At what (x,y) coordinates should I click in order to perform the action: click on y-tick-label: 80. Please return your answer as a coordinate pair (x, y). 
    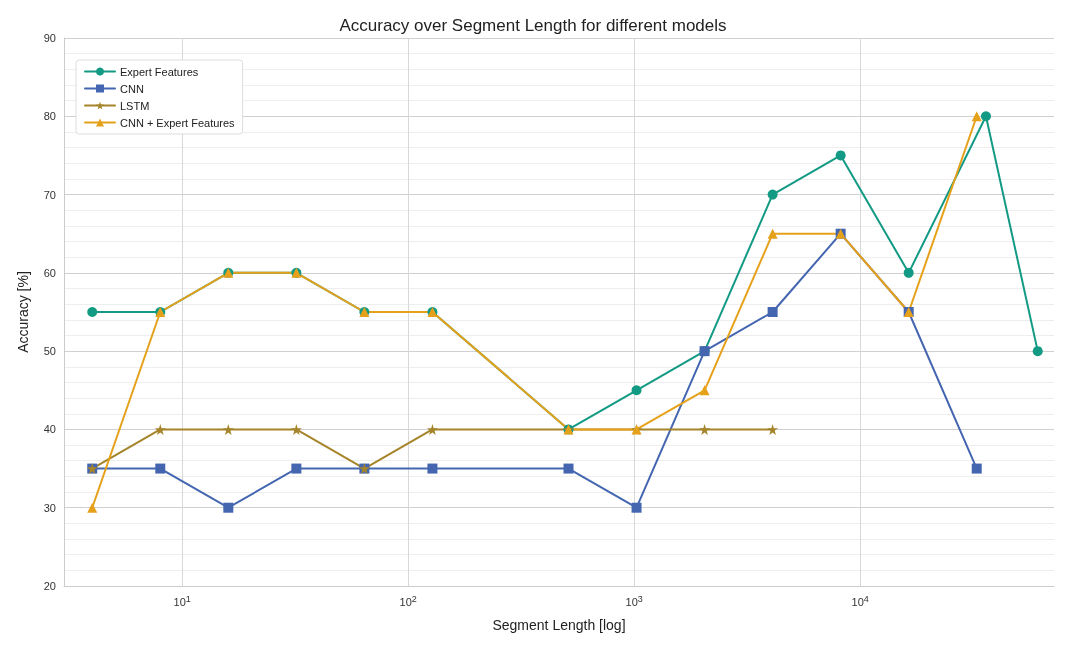
    Looking at the image, I should click on (49, 116).